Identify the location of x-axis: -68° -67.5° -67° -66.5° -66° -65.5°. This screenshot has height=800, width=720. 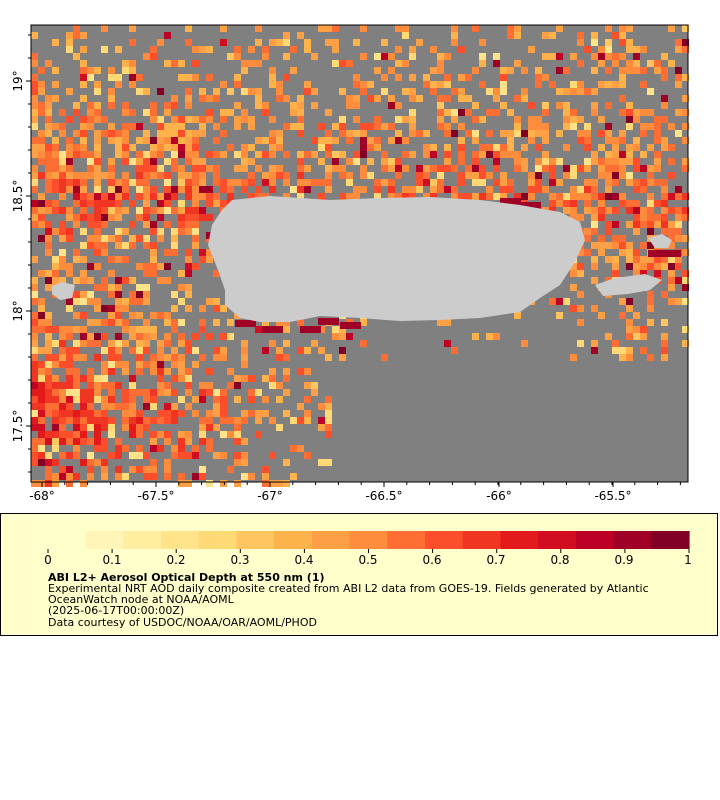
(330, 492).